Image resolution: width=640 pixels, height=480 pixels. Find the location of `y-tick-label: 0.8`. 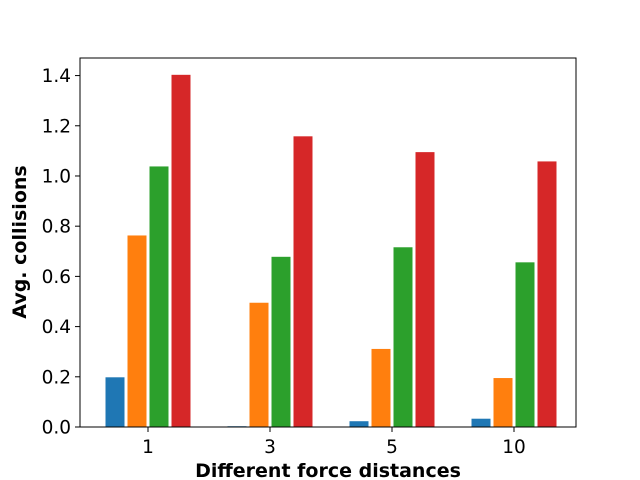

y-tick-label: 0.8 is located at coordinates (56, 227).